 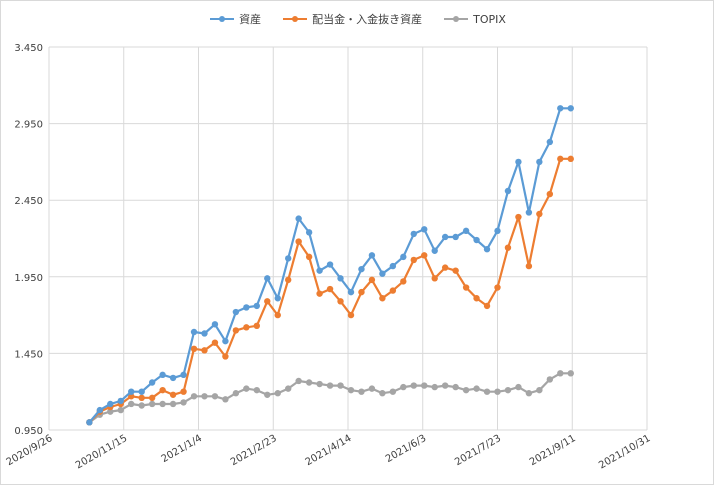 What do you see at coordinates (624, 452) in the screenshot?
I see `x-tick-label: 2021/10/31` at bounding box center [624, 452].